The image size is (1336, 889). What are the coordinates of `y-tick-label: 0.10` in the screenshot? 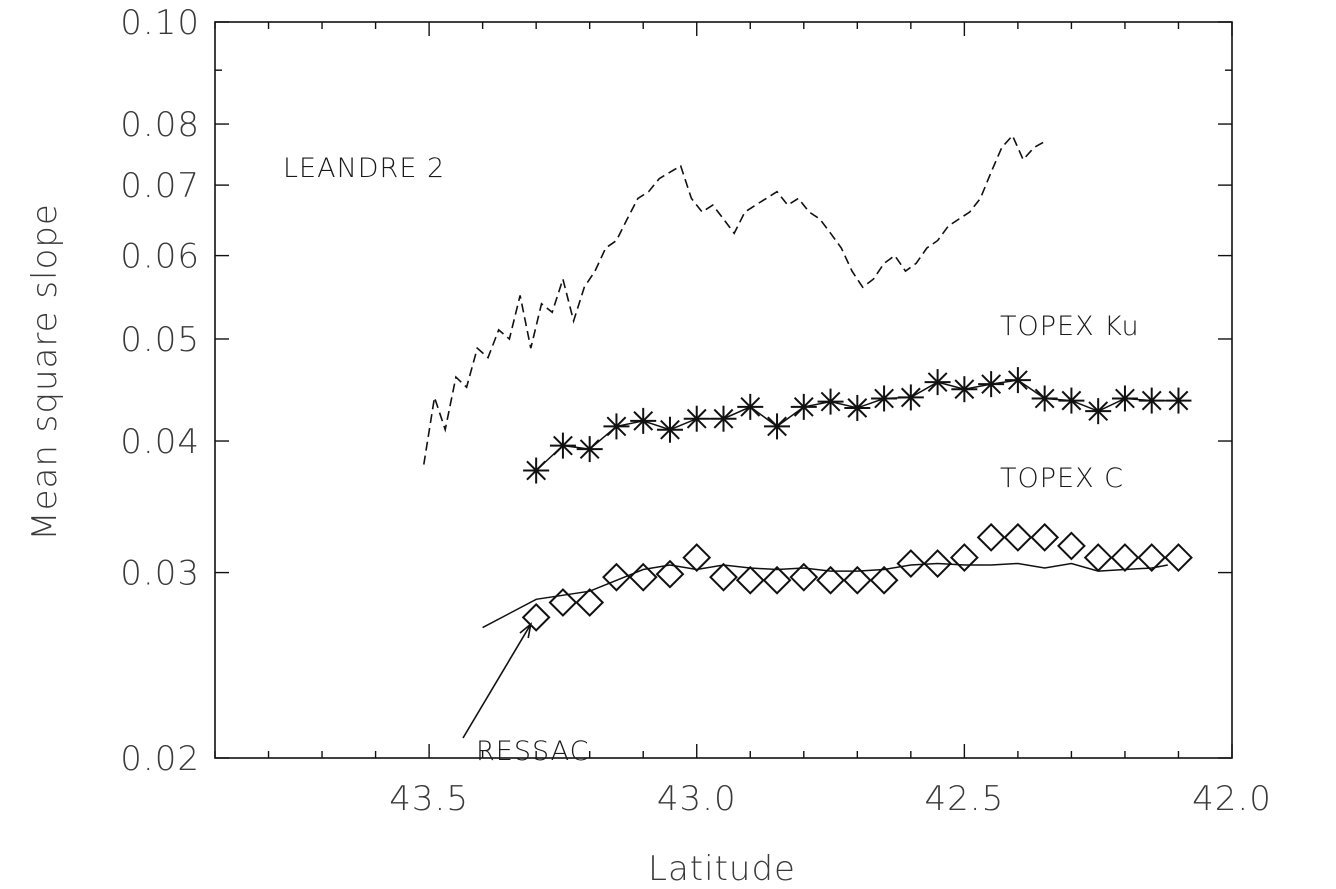 It's located at (160, 23).